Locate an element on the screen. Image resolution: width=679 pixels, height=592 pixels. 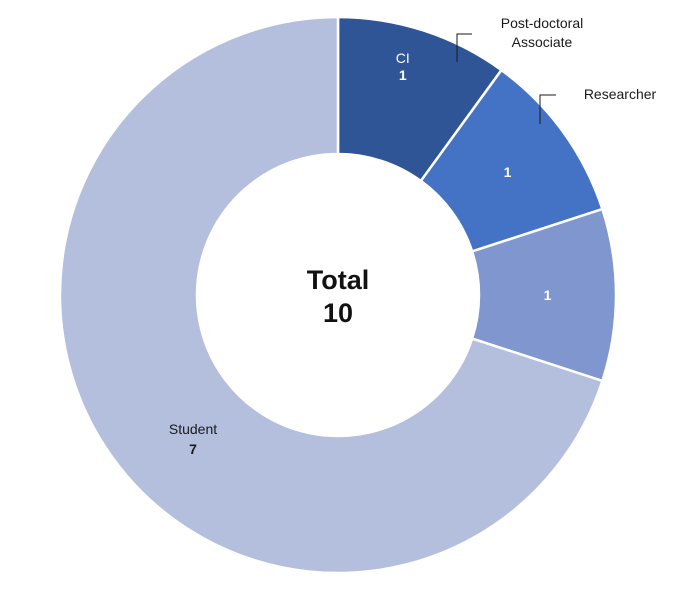
slice-value-post-doctoral-associate: 1 is located at coordinates (508, 172).